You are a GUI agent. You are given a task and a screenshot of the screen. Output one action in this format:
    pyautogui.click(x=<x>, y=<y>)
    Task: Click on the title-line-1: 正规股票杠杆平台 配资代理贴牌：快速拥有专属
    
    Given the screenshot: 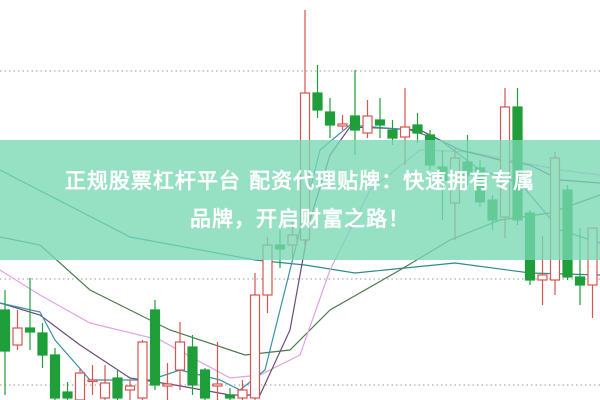 What is the action you would take?
    pyautogui.click(x=300, y=181)
    